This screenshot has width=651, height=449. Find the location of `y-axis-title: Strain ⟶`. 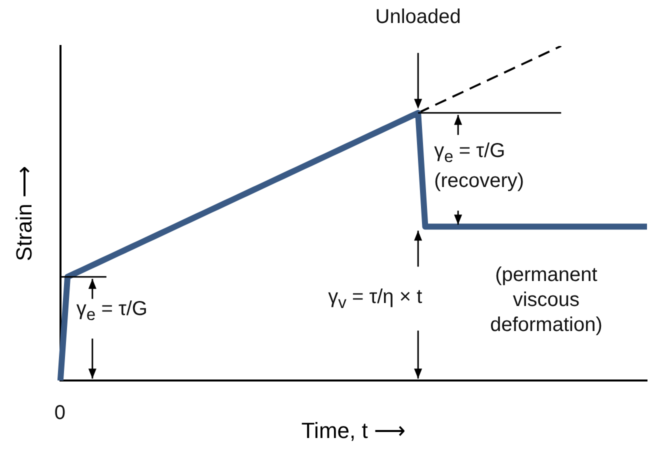

y-axis-title: Strain ⟶ is located at coordinates (23, 214).